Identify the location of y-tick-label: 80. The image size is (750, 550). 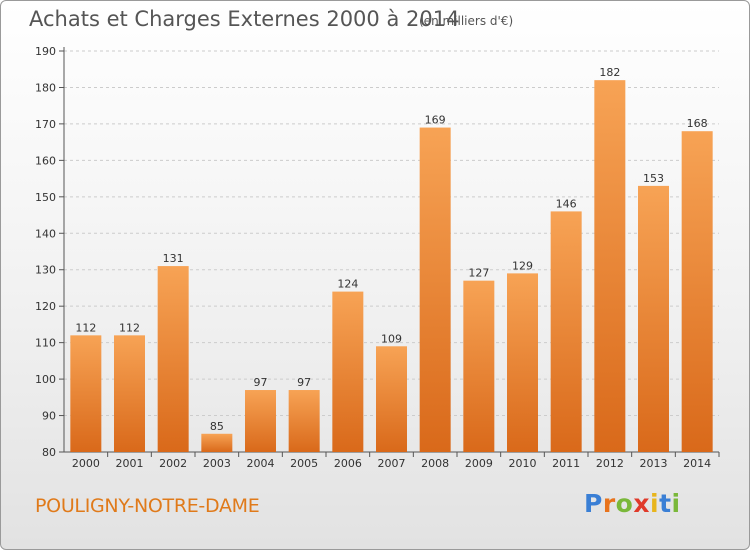
(49, 452).